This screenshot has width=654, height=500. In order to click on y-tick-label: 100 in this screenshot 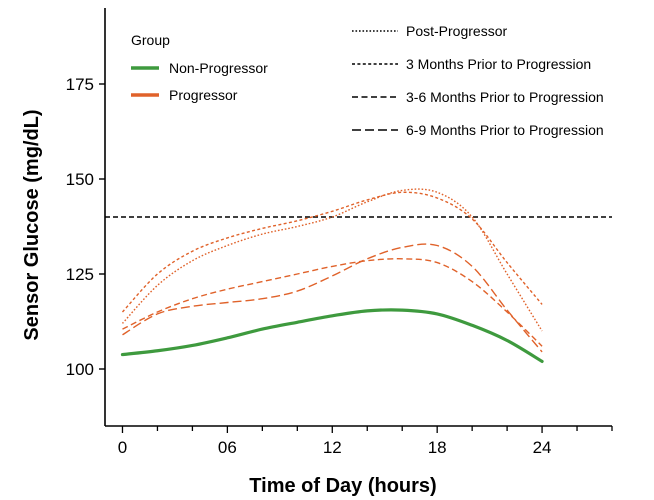, I will do `click(80, 369)`.